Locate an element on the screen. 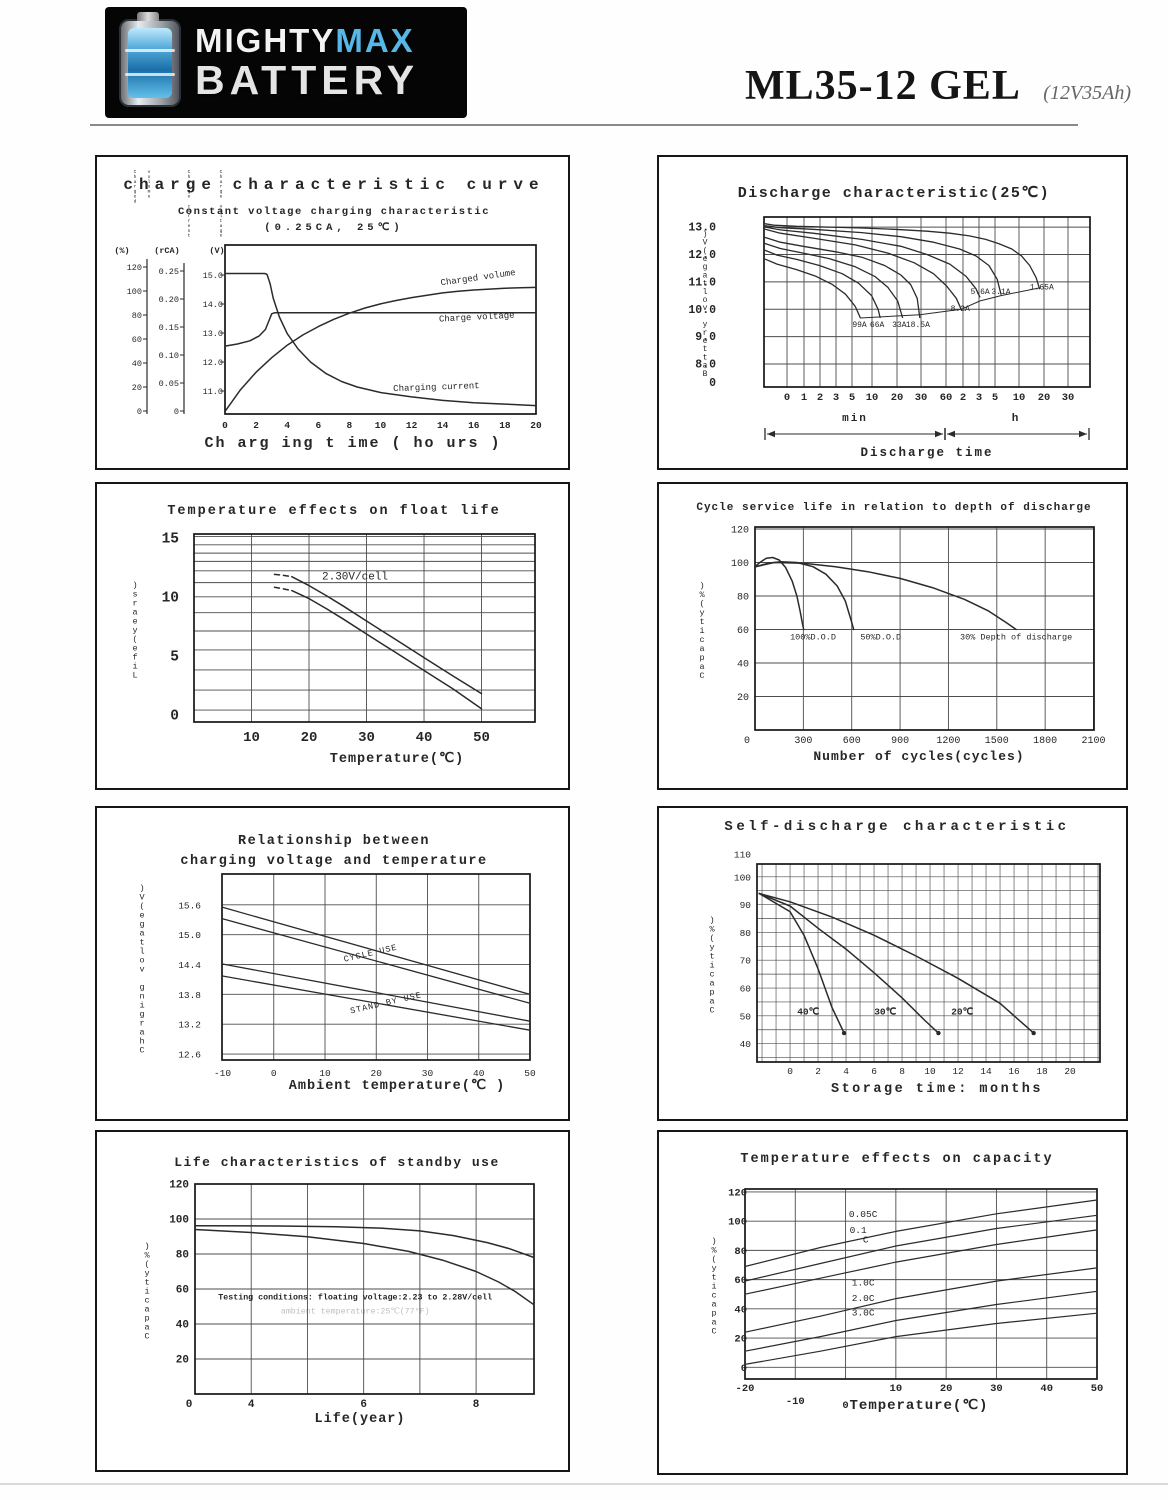 This screenshot has width=1168, height=1500. svg-text: 16 is located at coordinates (1014, 1071).